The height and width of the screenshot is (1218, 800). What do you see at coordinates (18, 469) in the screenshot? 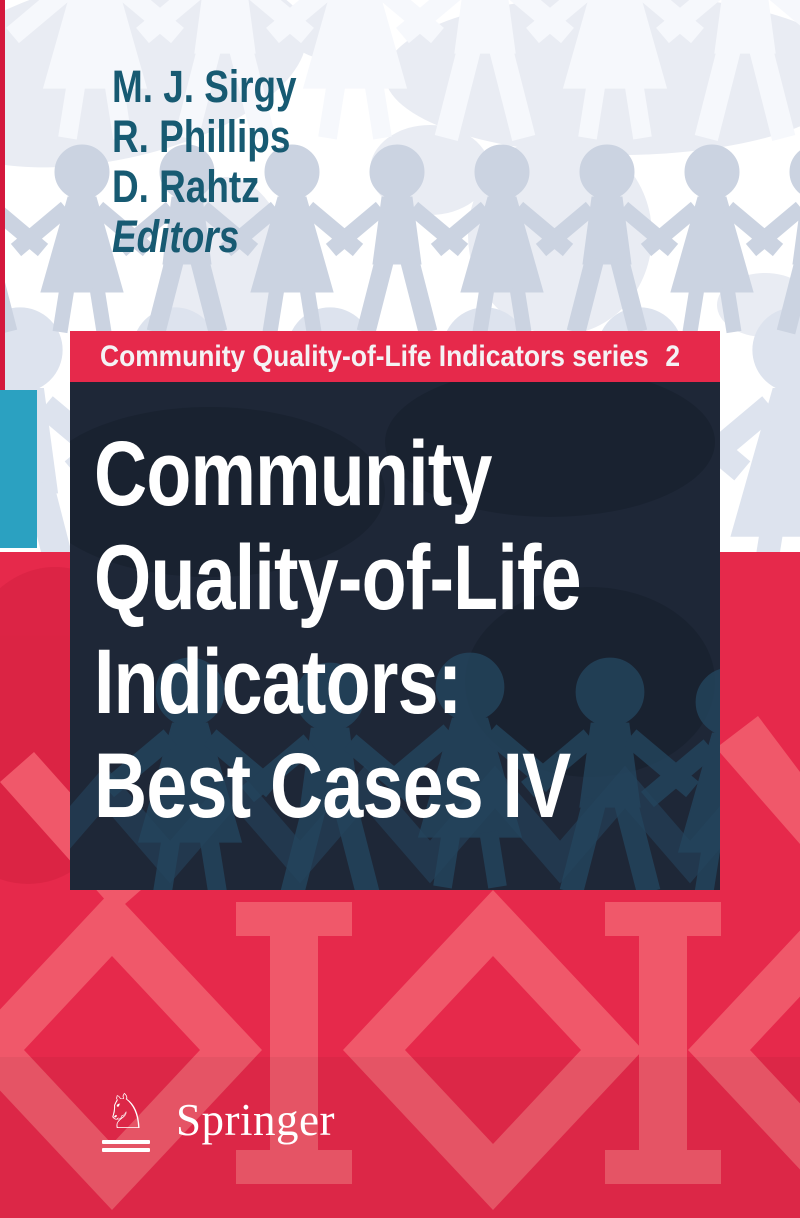
I see `left-edge-cyan-bar` at bounding box center [18, 469].